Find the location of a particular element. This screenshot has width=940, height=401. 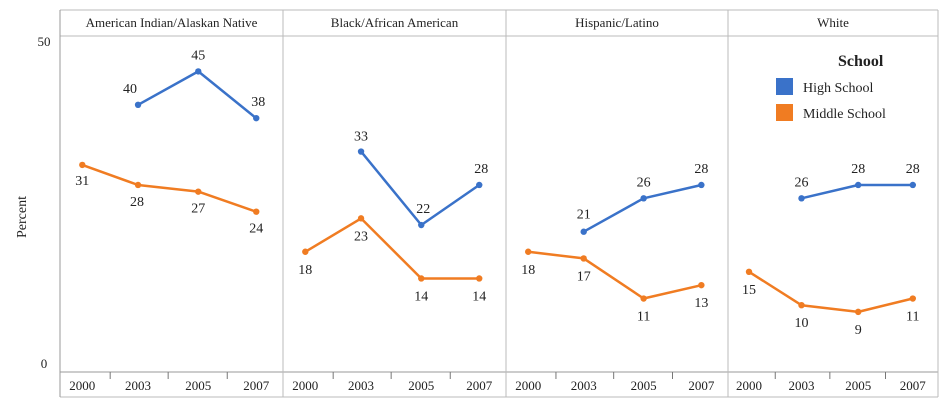

data-label: 23 is located at coordinates (361, 236).